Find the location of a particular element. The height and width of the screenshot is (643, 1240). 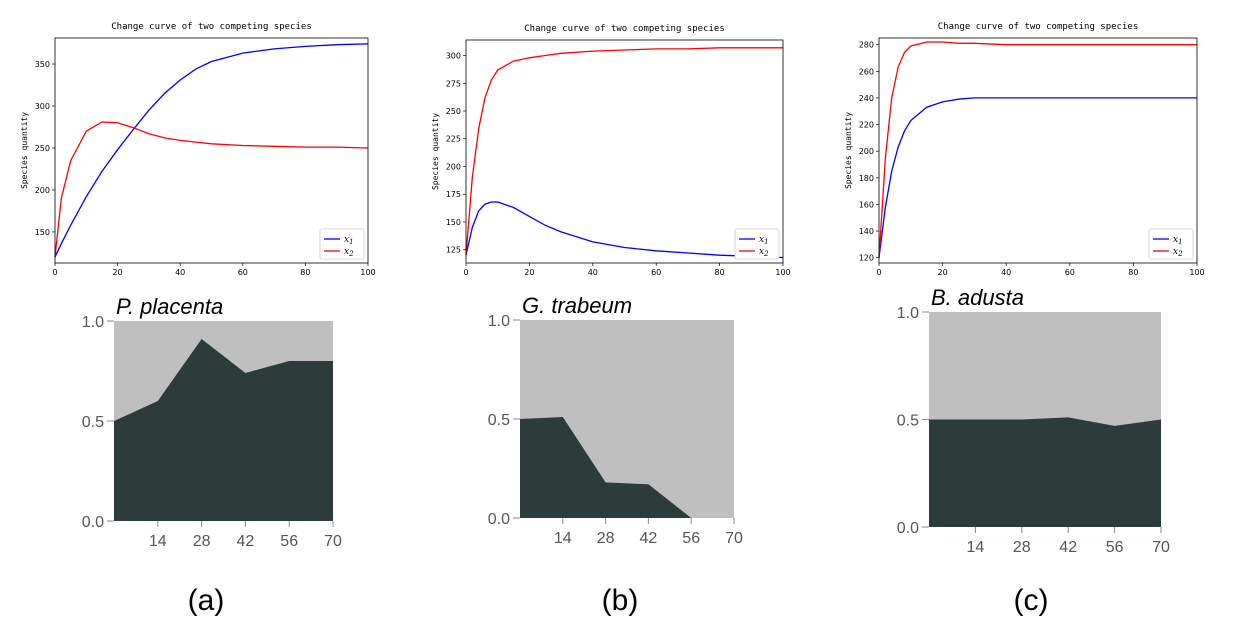

panel-title: P. placenta is located at coordinates (169, 306).